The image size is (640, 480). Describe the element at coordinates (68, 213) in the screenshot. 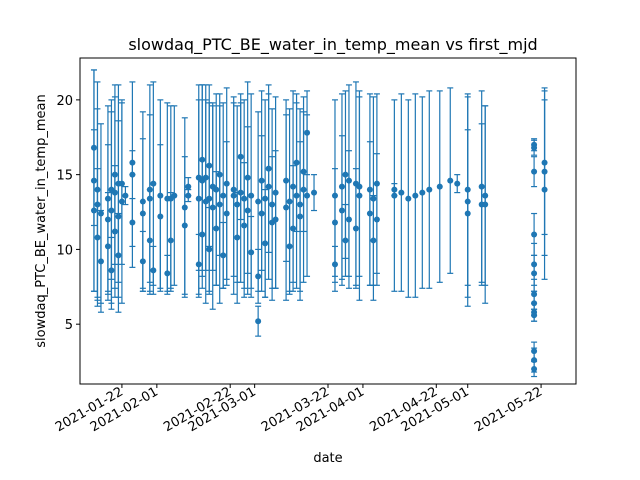

I see `y-axis: 5 10 15 20` at that location.